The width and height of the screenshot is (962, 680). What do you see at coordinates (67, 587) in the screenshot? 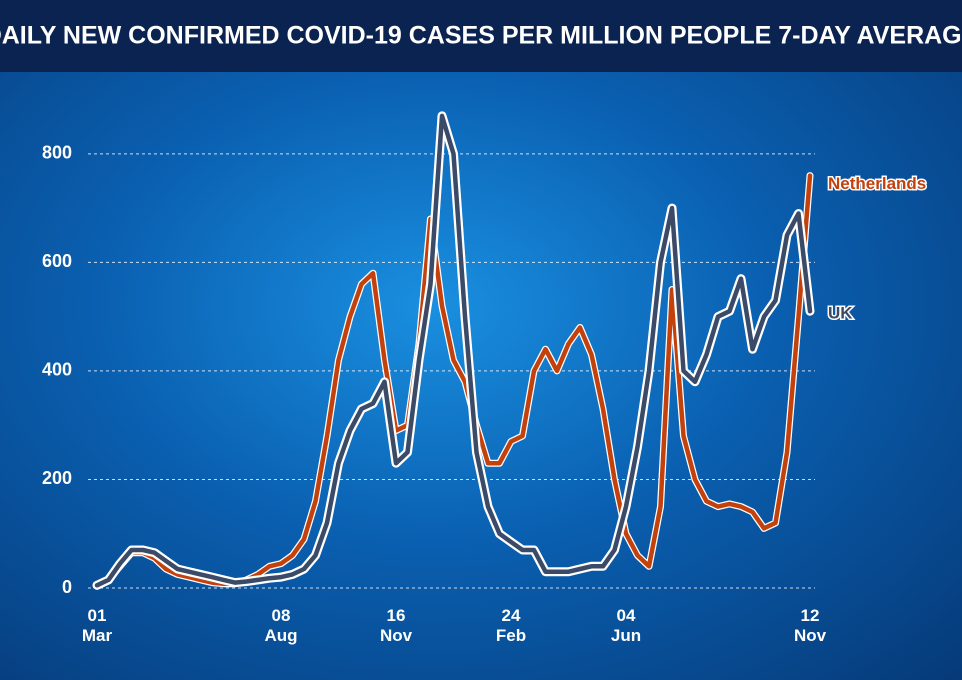
I see `y-tick-label: 0` at bounding box center [67, 587].